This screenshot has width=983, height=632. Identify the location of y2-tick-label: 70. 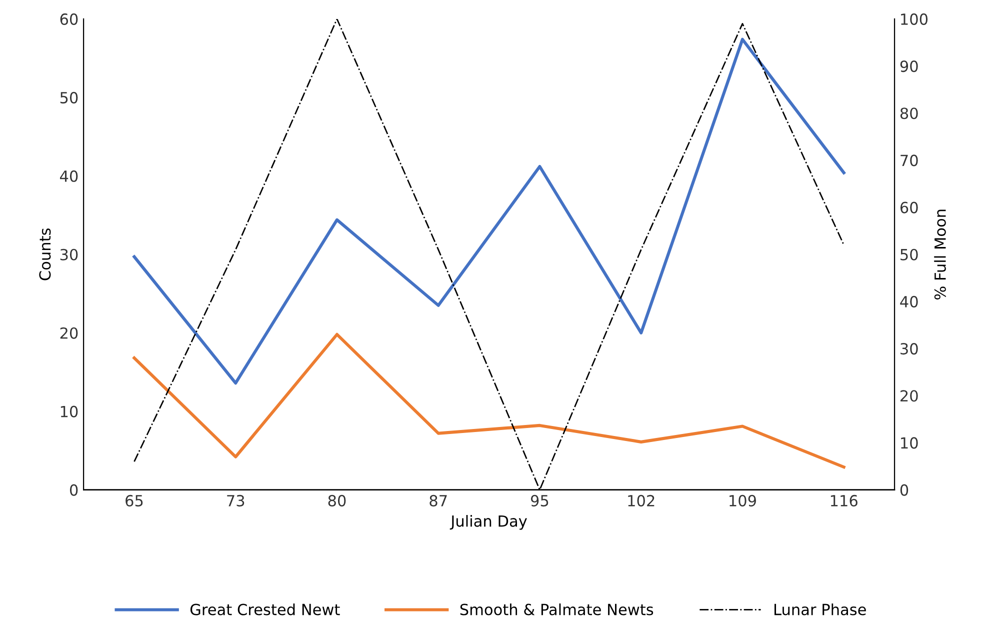
(909, 160).